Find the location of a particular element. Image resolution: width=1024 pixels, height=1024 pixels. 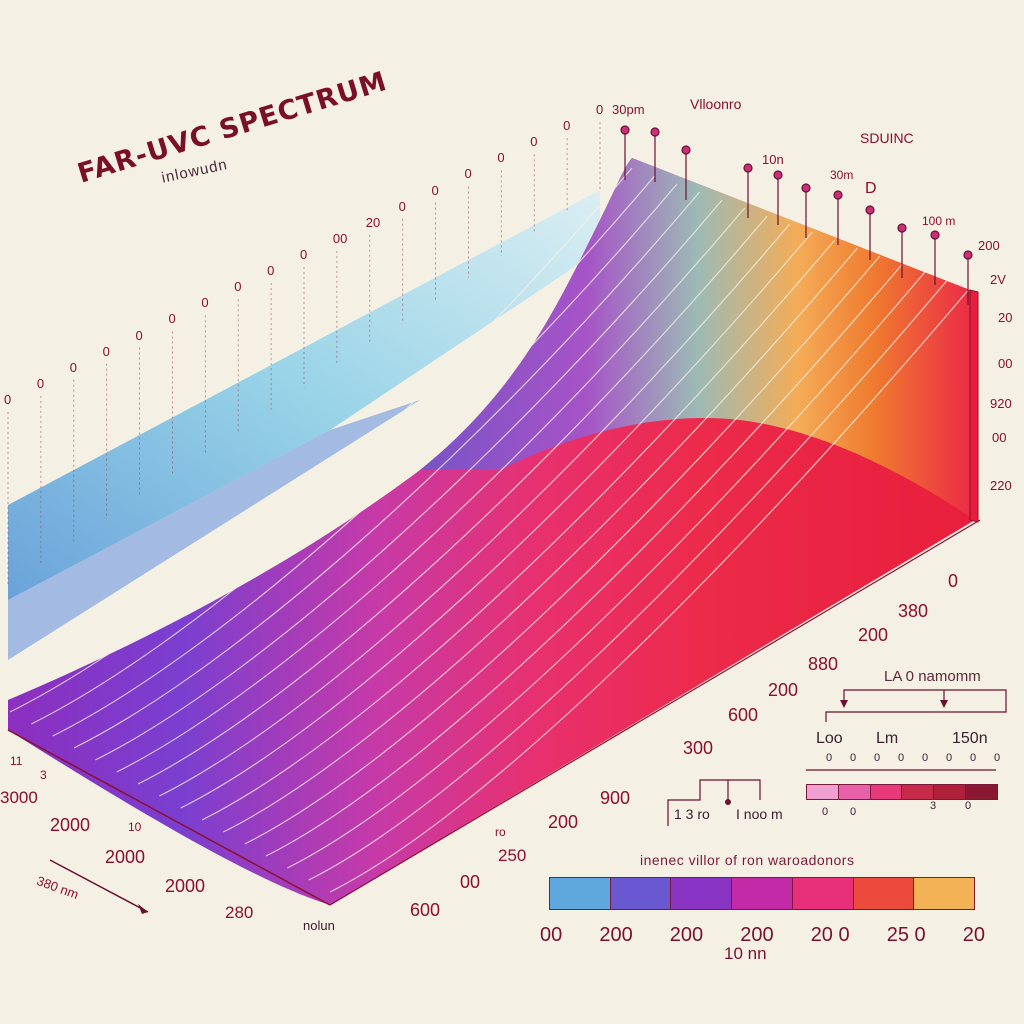

top-label: D is located at coordinates (871, 188).